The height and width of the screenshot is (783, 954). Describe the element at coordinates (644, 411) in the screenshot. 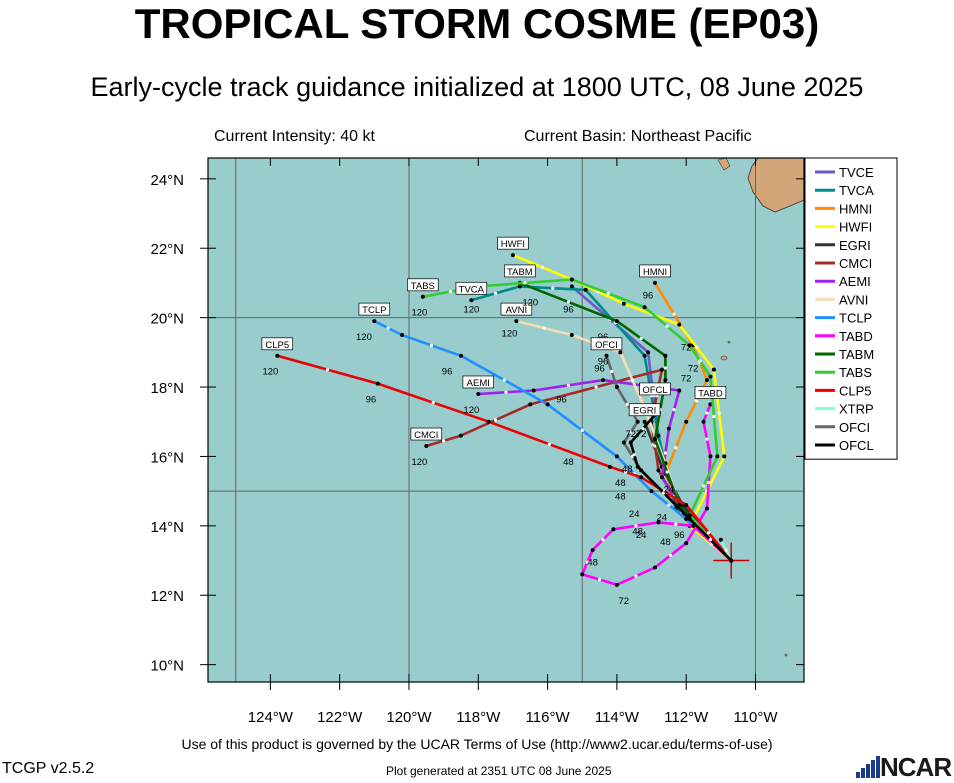

I see `track-tag: EGRI` at that location.